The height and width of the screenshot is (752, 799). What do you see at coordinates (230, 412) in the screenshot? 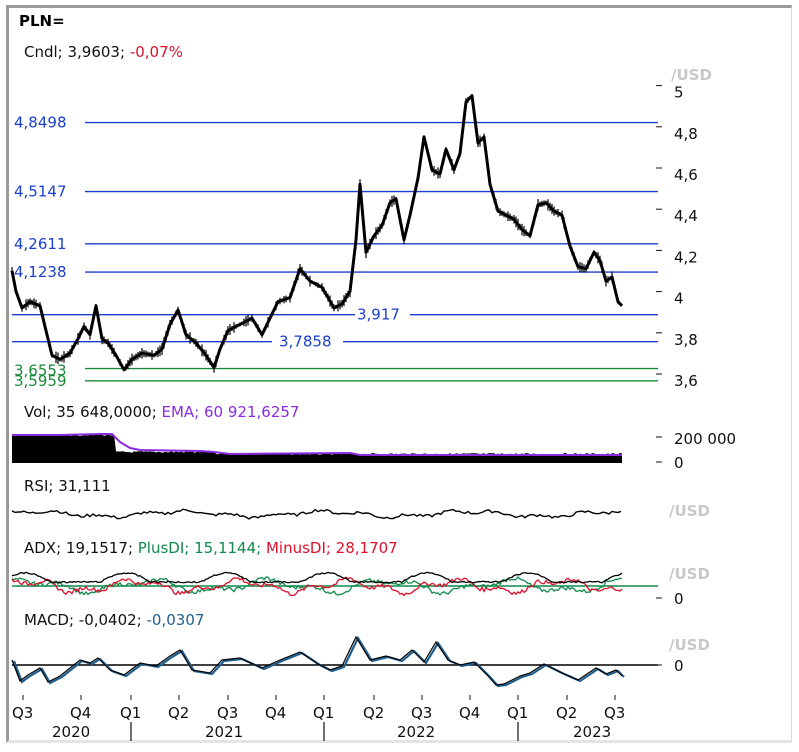
I see `ema-legend-label: EMA; 60 921,6257` at bounding box center [230, 412].